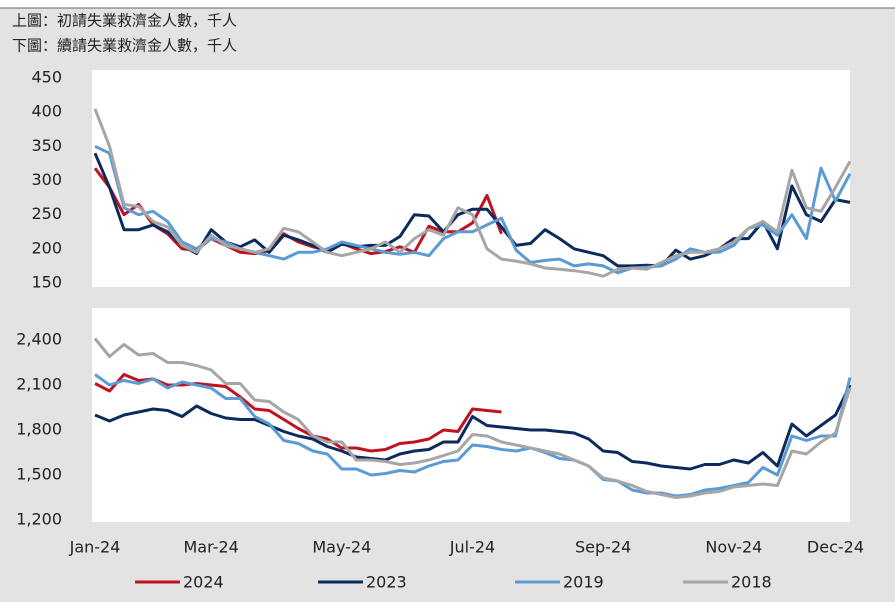 Image resolution: width=895 pixels, height=602 pixels. Describe the element at coordinates (751, 582) in the screenshot. I see `legend-label: 2018` at that location.